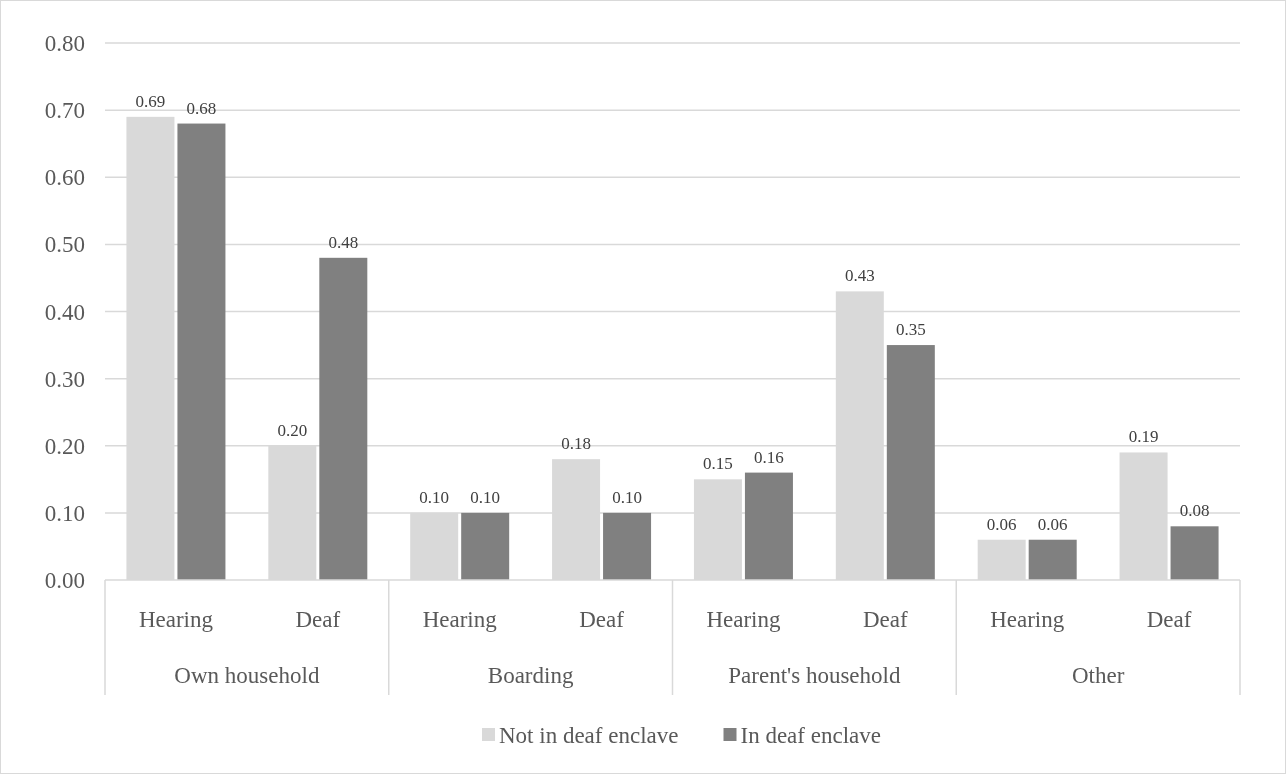  What do you see at coordinates (910, 330) in the screenshot?
I see `data-label: 0.35` at bounding box center [910, 330].